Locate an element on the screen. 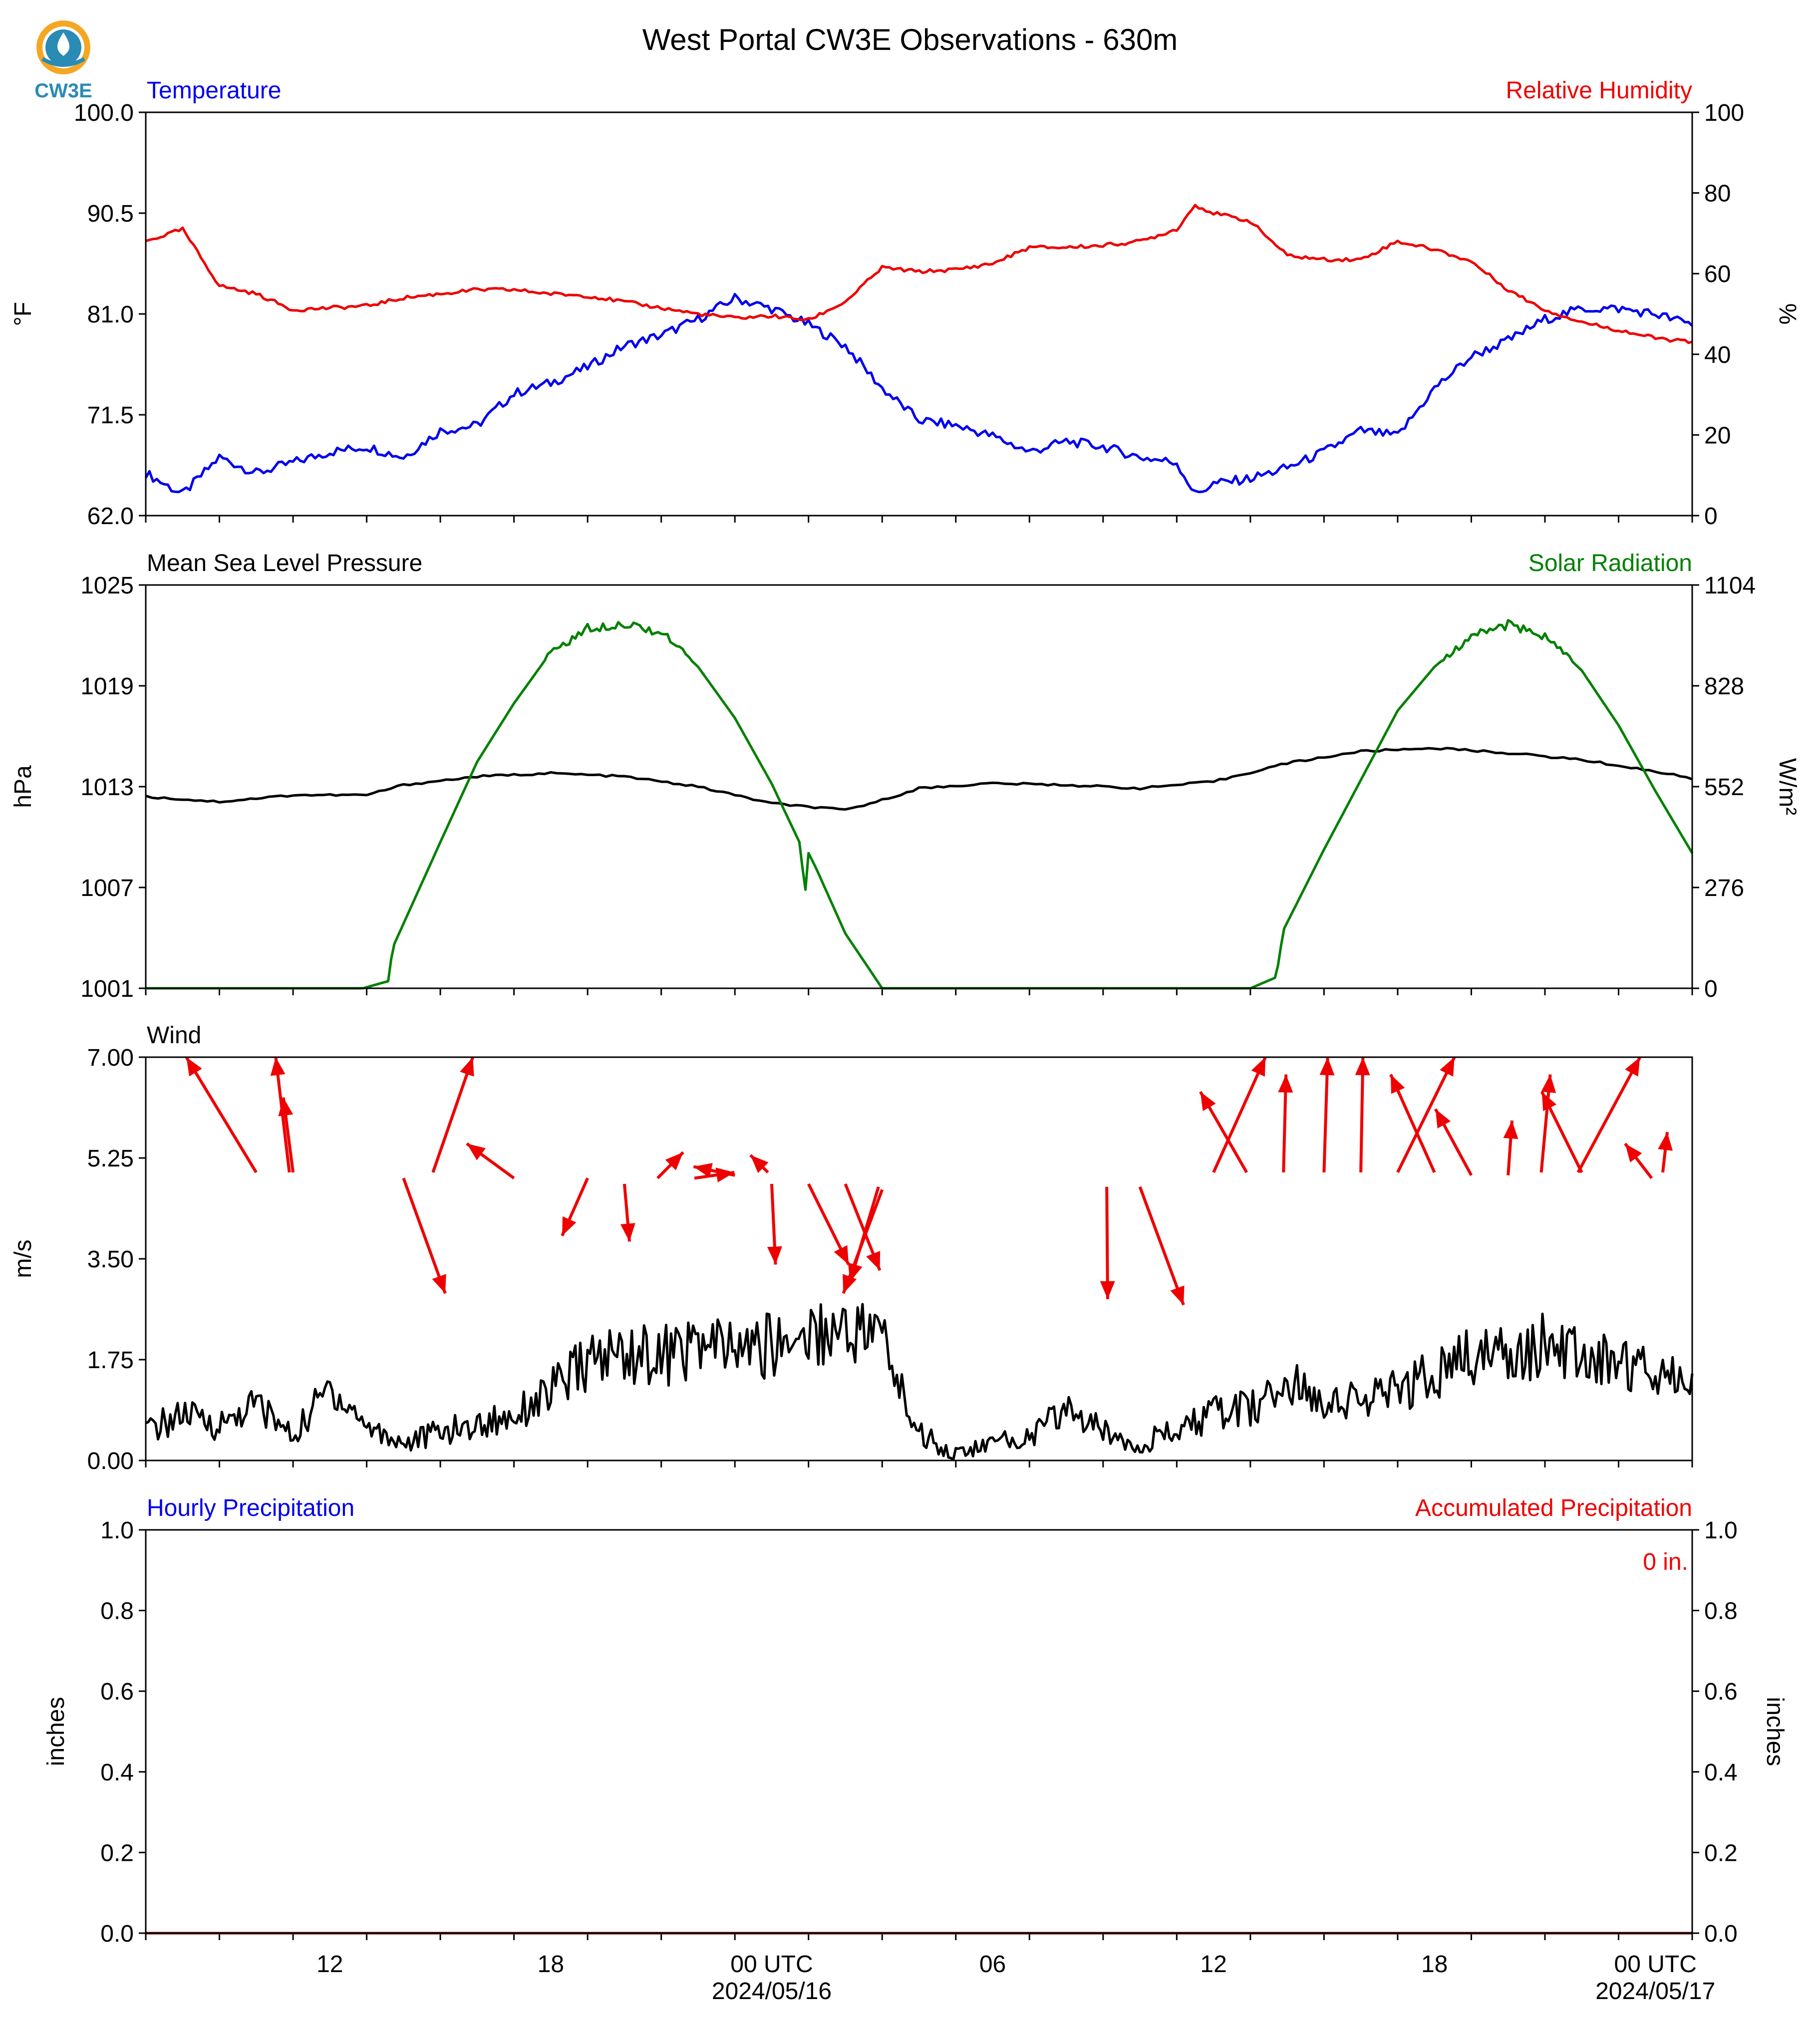  y2-tick-label: 552 is located at coordinates (1724, 787).